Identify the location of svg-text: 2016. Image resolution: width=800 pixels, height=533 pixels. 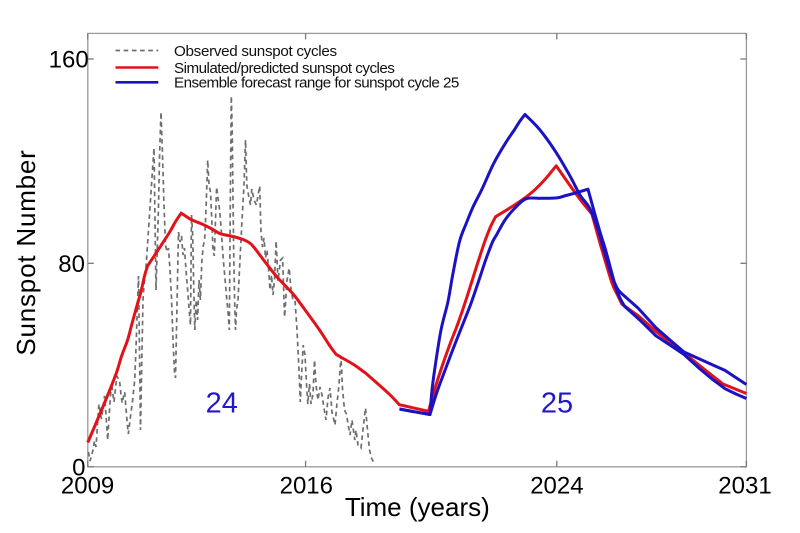
(306, 486).